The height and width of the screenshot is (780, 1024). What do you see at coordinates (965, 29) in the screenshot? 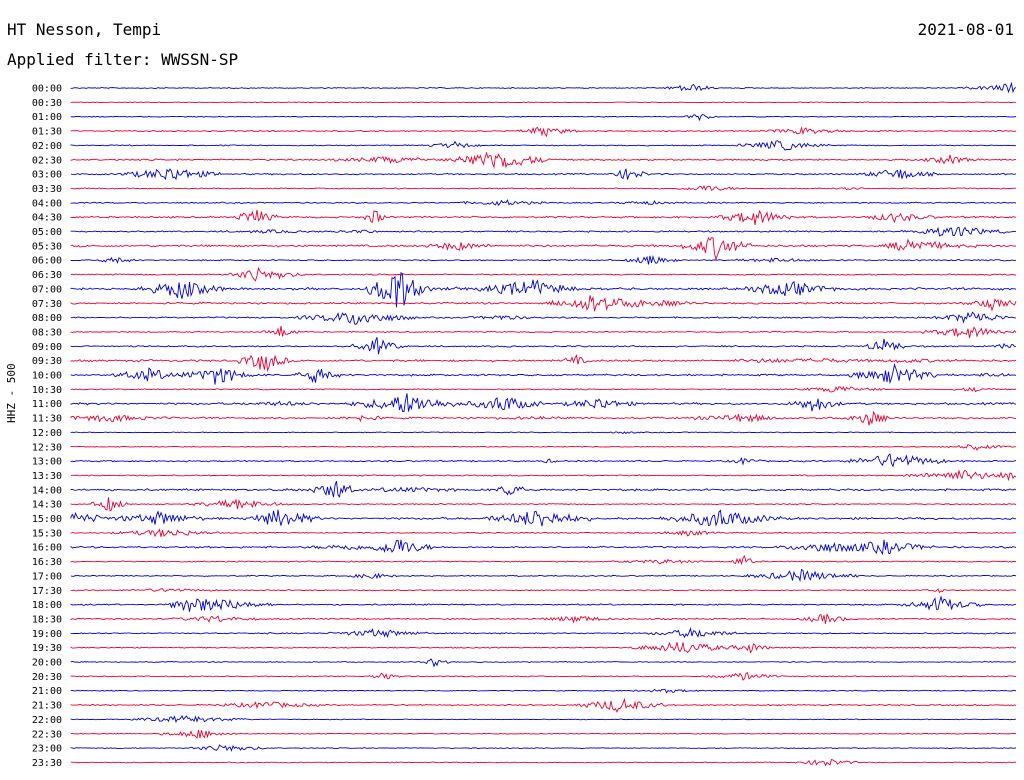
I see `date-label: 2021-08-01` at bounding box center [965, 29].